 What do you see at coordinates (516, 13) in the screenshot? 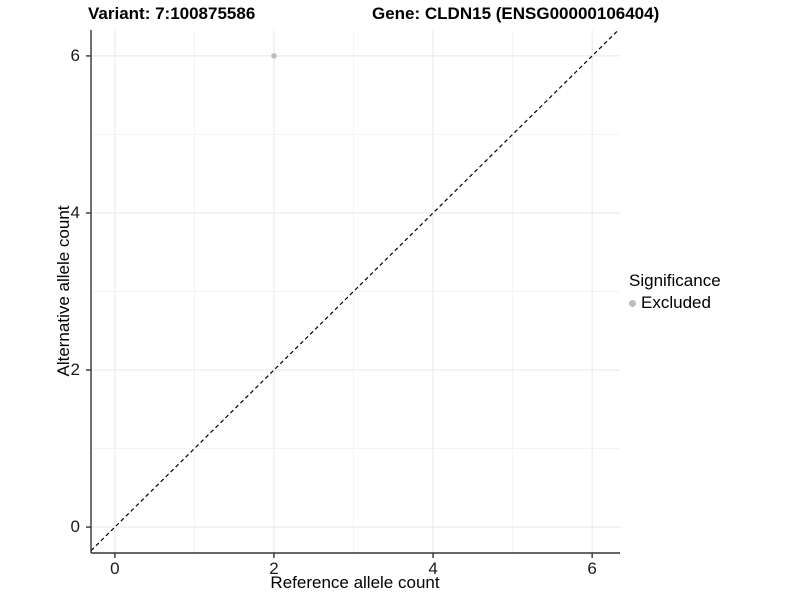
I see `gene-title: Gene: CLDN15 (ENSG00000106404)` at bounding box center [516, 13].